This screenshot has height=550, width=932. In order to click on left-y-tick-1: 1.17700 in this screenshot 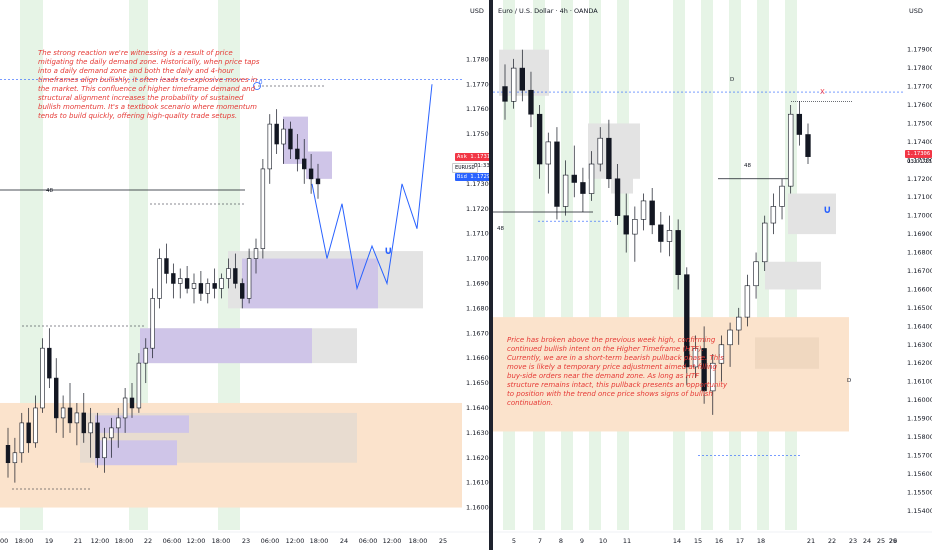, I will do `click(477, 84)`.